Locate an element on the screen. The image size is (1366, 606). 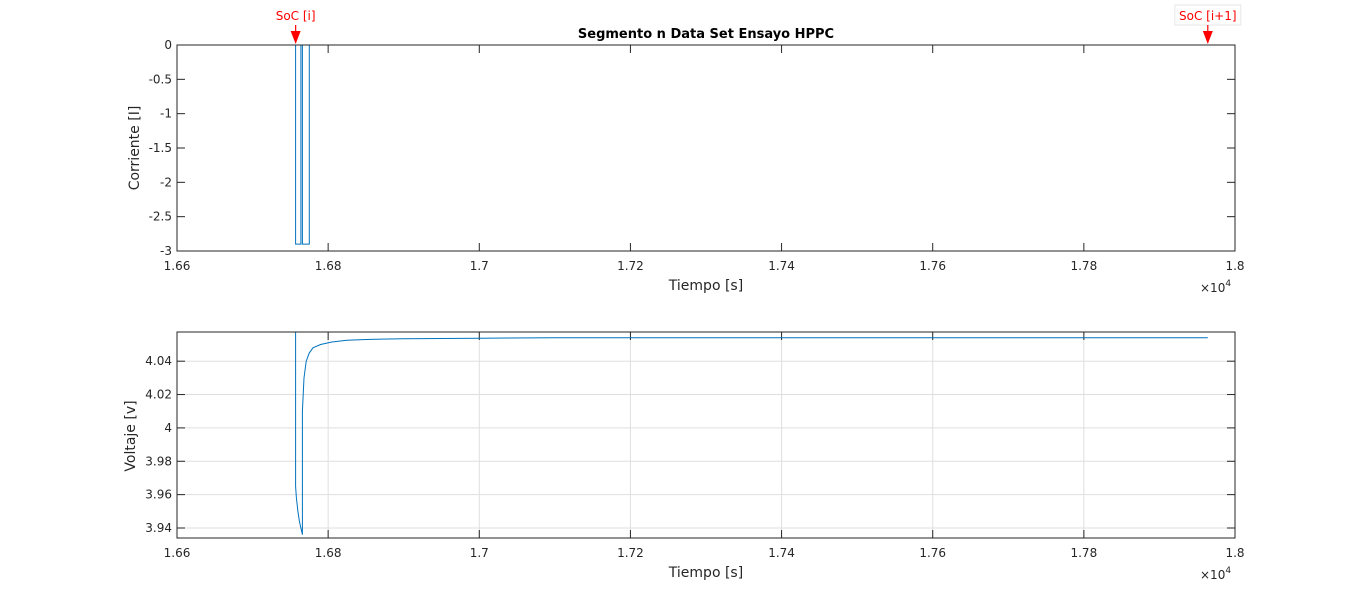
y-tick-label: -2.5 is located at coordinates (160, 217).